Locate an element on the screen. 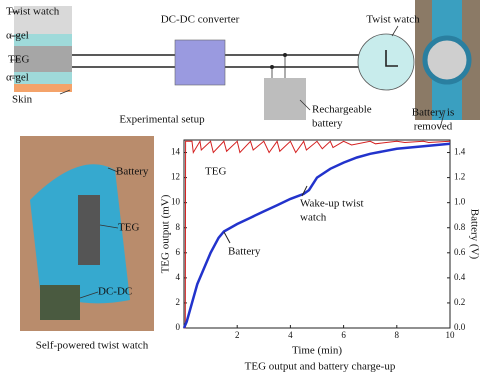 Image resolution: width=480 pixels, height=376 pixels. photo-label: TEG is located at coordinates (128, 228).